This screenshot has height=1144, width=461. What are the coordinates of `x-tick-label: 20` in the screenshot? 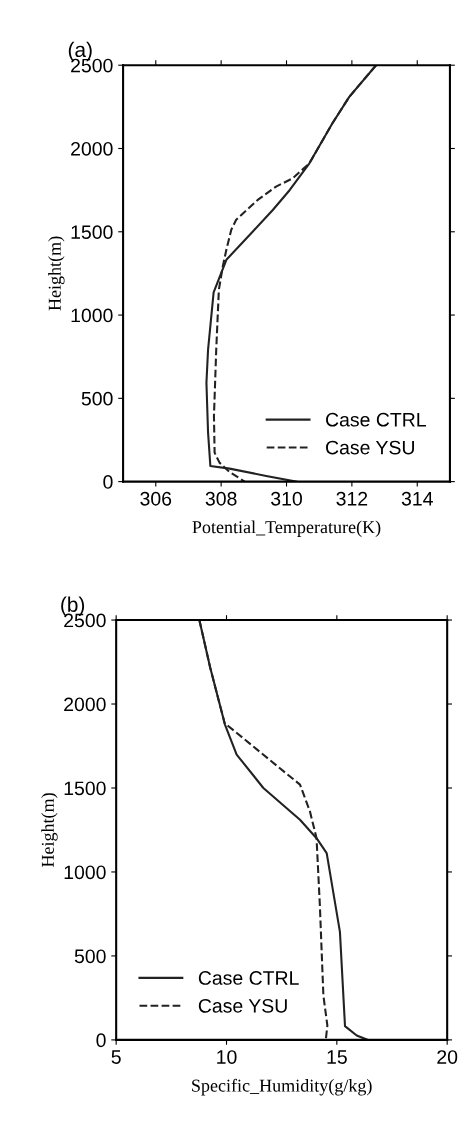 It's located at (447, 1057).